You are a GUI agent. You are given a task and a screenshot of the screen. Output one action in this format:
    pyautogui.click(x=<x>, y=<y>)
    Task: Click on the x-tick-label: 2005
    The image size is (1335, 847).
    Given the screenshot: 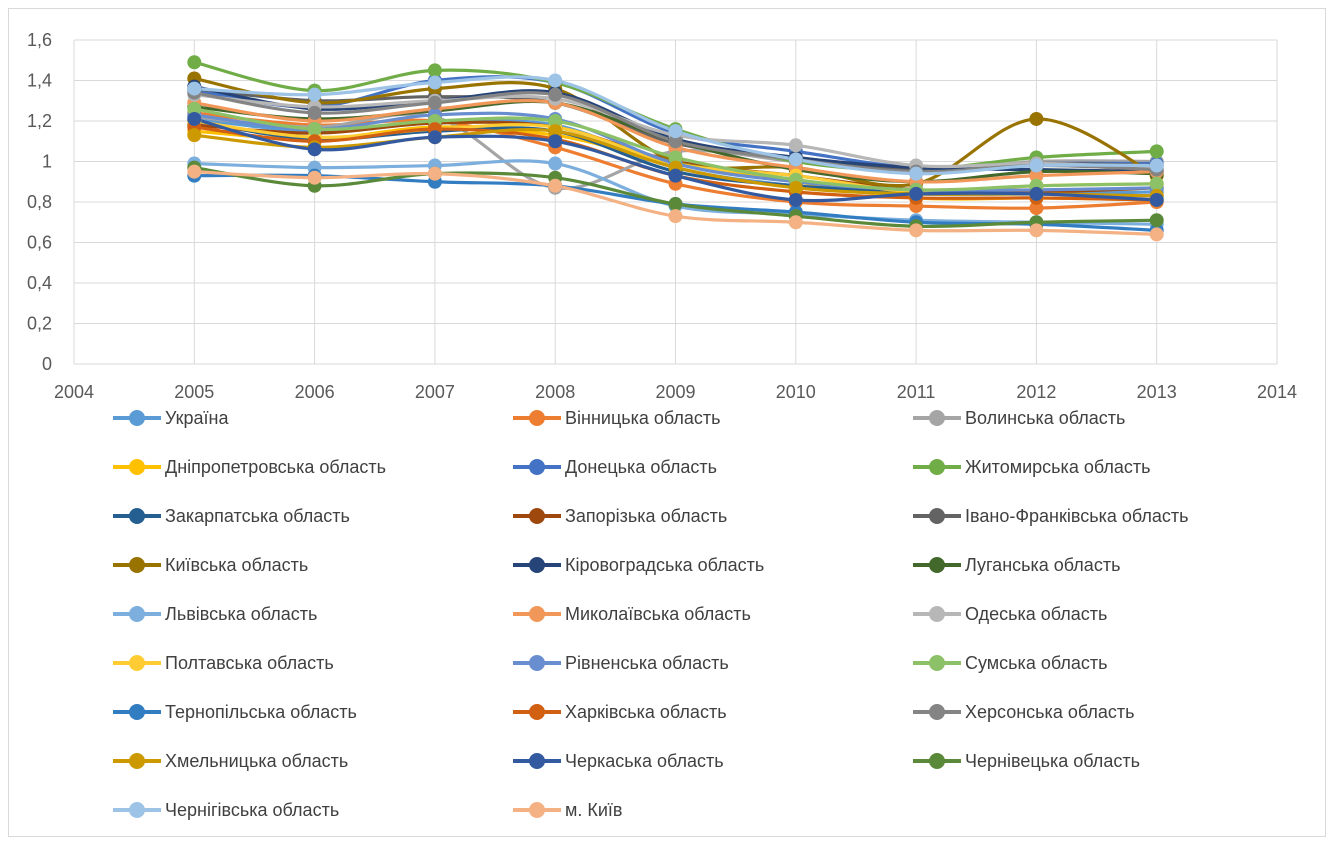 What is the action you would take?
    pyautogui.click(x=194, y=392)
    